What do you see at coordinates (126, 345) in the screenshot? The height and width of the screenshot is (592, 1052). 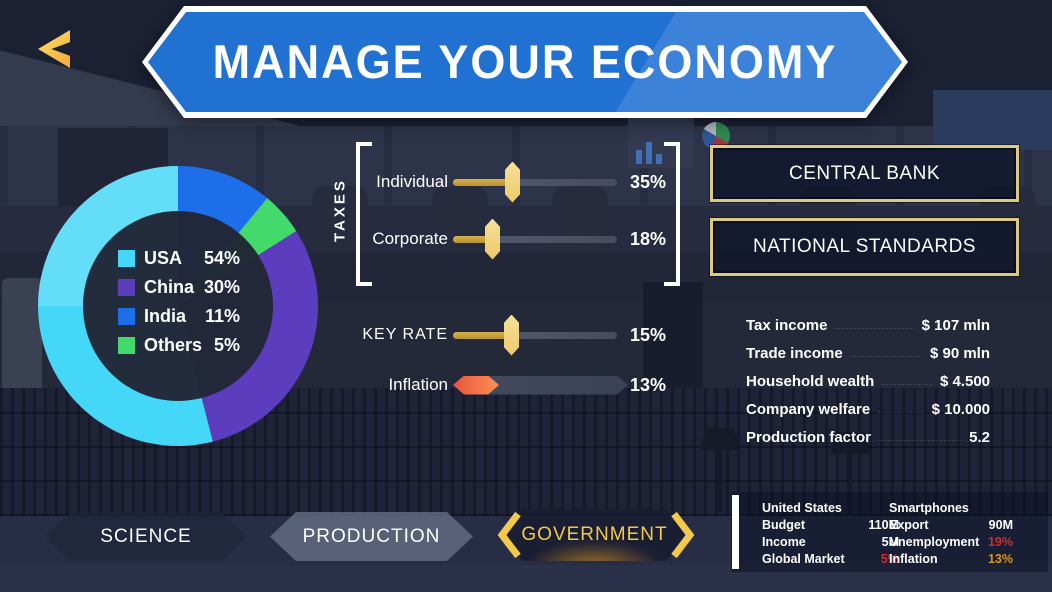 I see `others-swatch` at bounding box center [126, 345].